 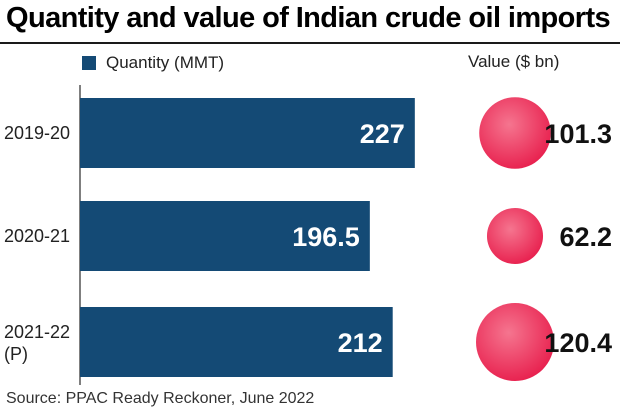 I want to click on legend-swatch-quantity, so click(x=89, y=63).